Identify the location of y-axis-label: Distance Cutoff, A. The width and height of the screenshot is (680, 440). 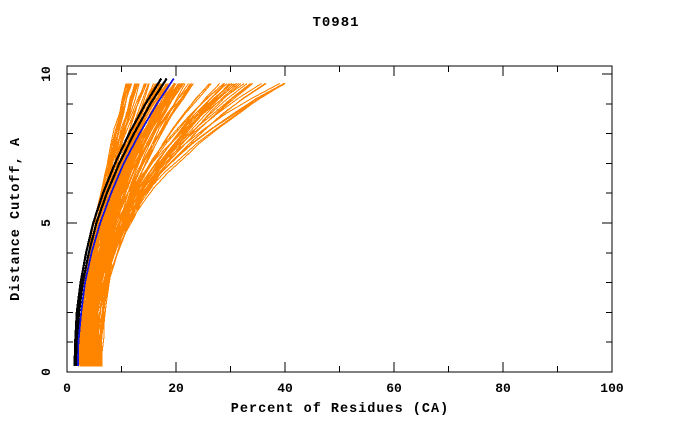
(16, 219).